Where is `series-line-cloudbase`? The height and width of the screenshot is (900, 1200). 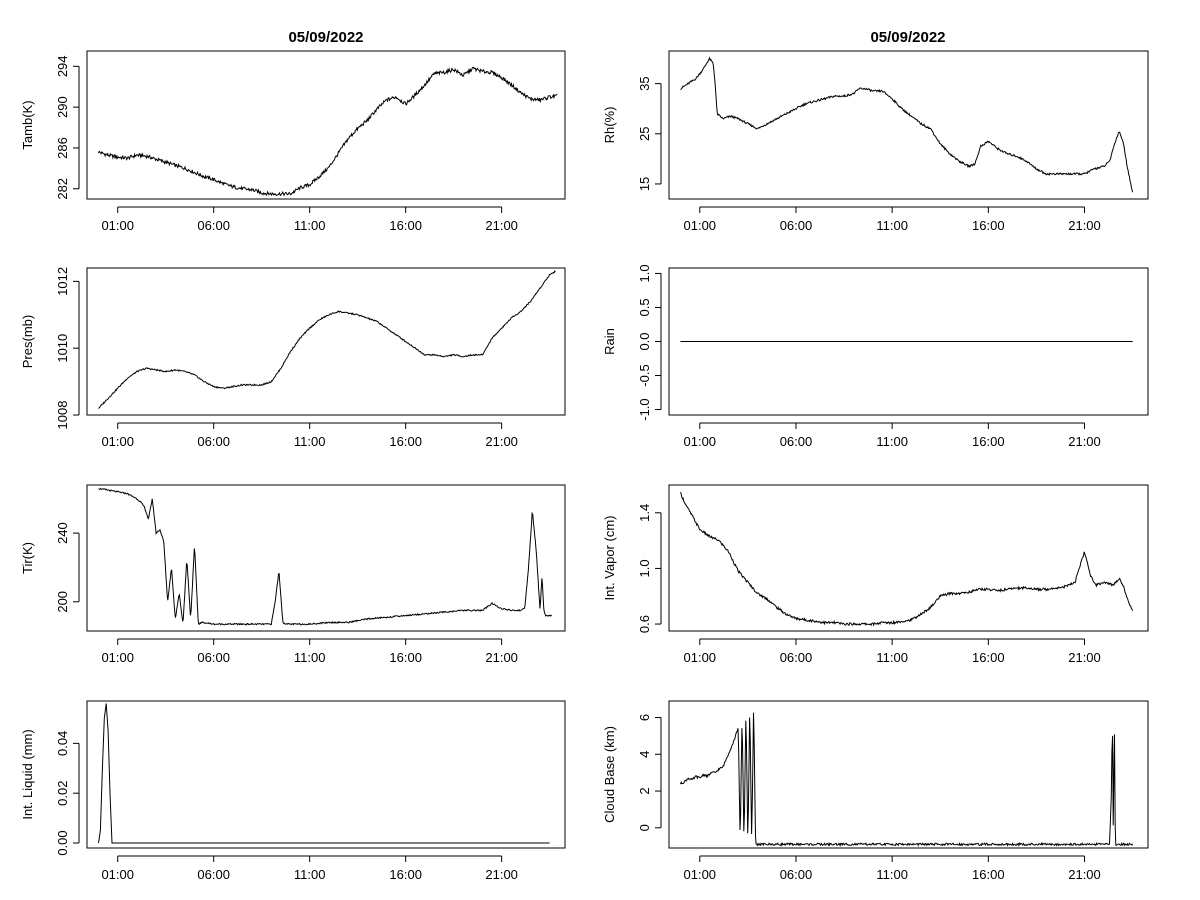
series-line-cloudbase is located at coordinates (907, 779).